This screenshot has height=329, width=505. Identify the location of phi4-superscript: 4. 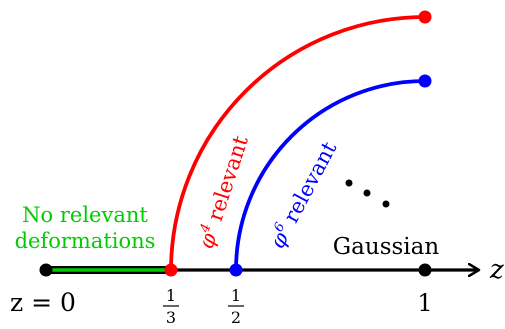
(205, 228).